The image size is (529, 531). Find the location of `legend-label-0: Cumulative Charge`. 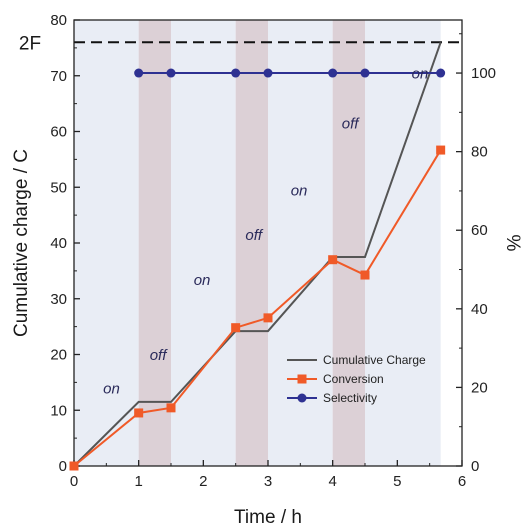

legend-label-0: Cumulative Charge is located at coordinates (374, 360).